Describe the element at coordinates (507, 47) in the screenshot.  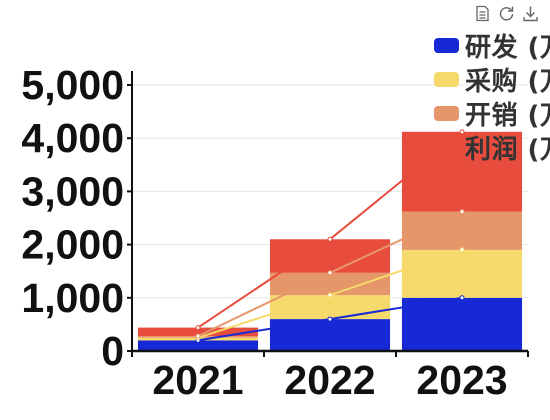
I see `legend-label-rd: 研发 (万` at that location.